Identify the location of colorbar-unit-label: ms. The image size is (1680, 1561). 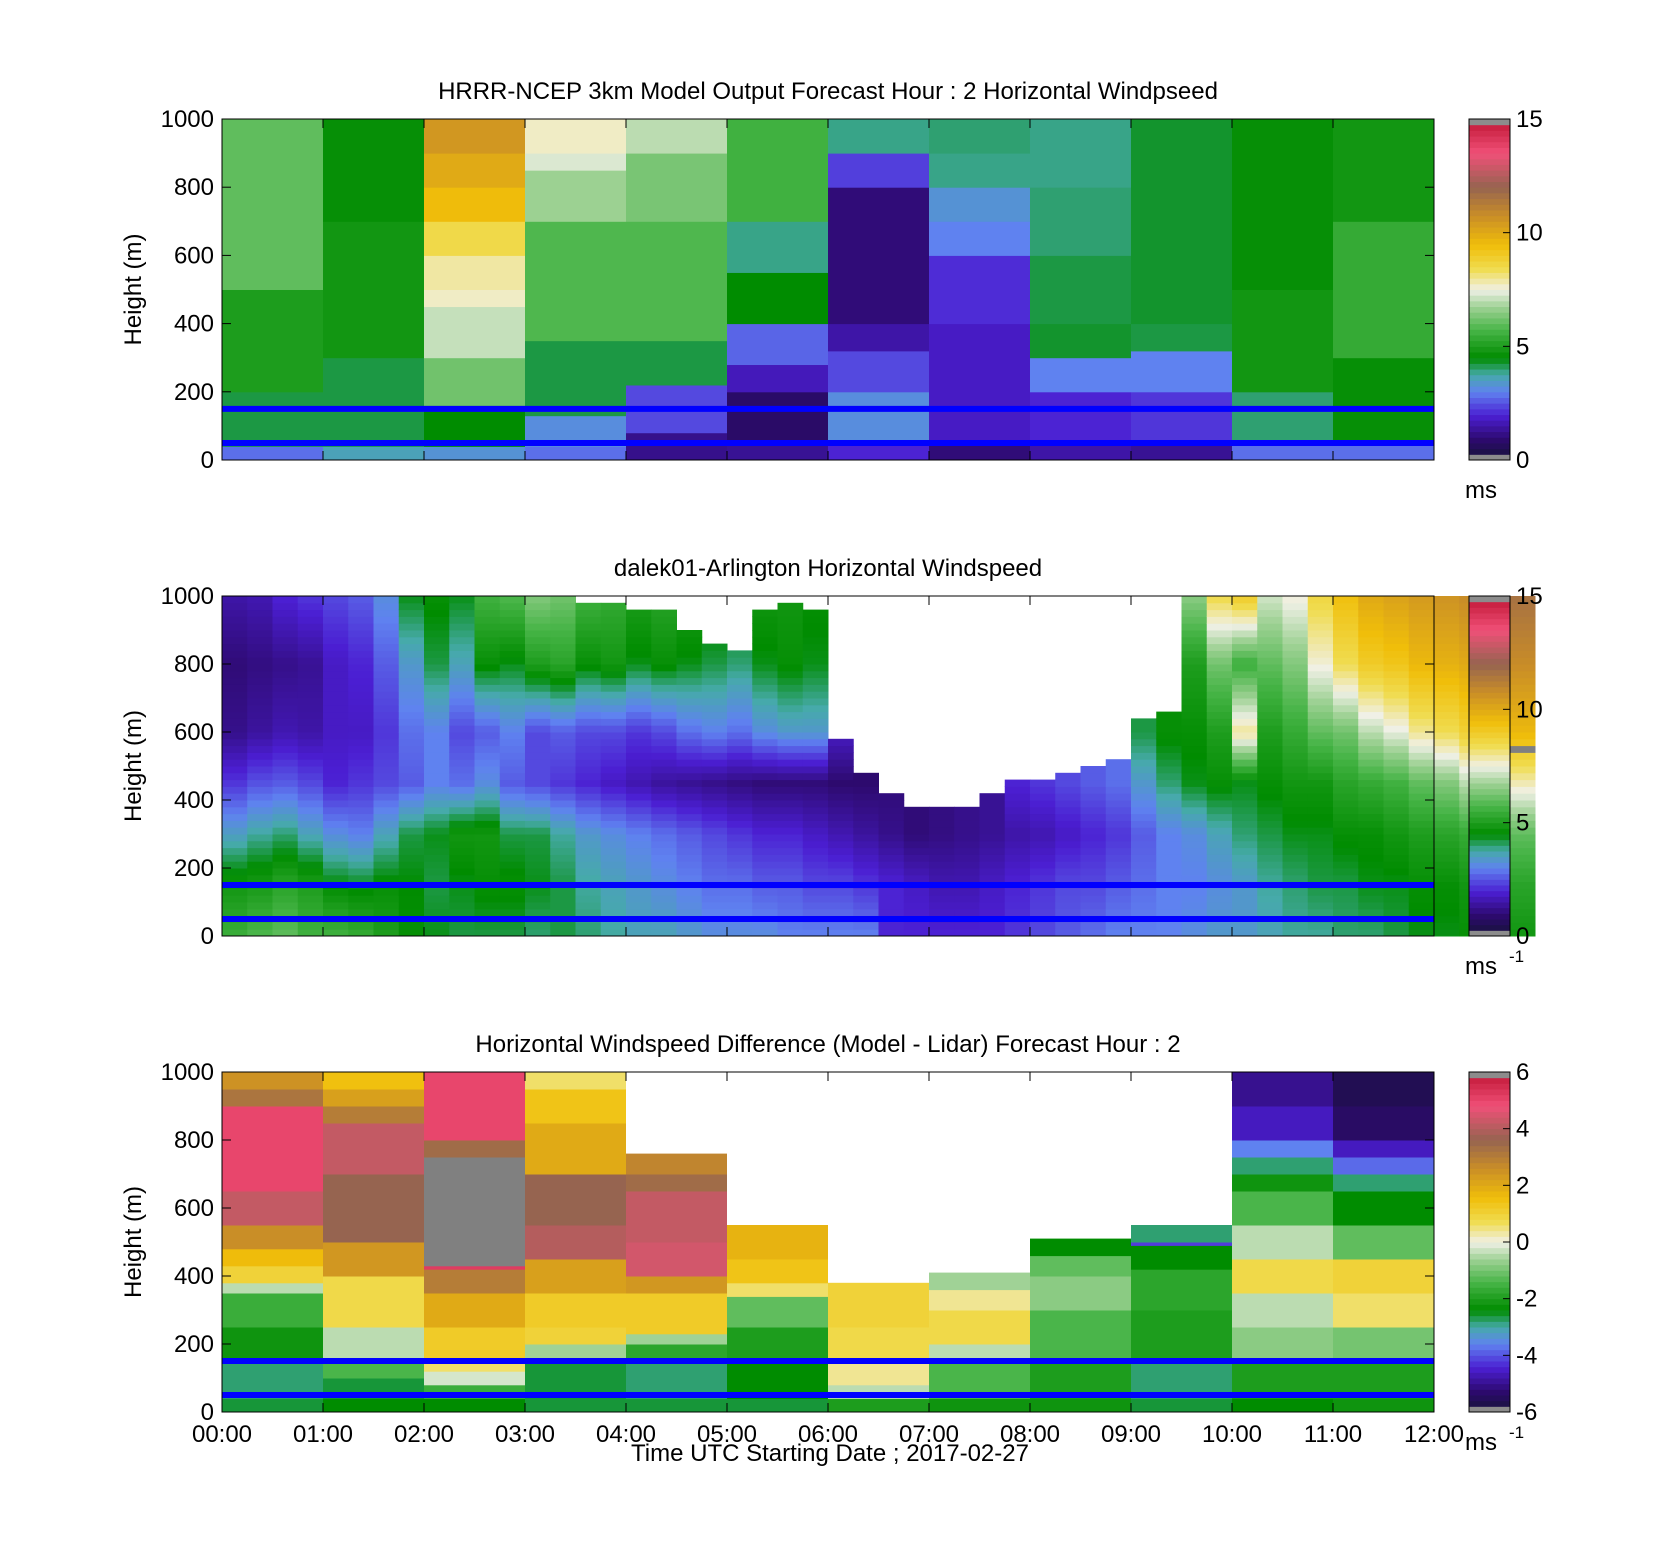
(1481, 1442).